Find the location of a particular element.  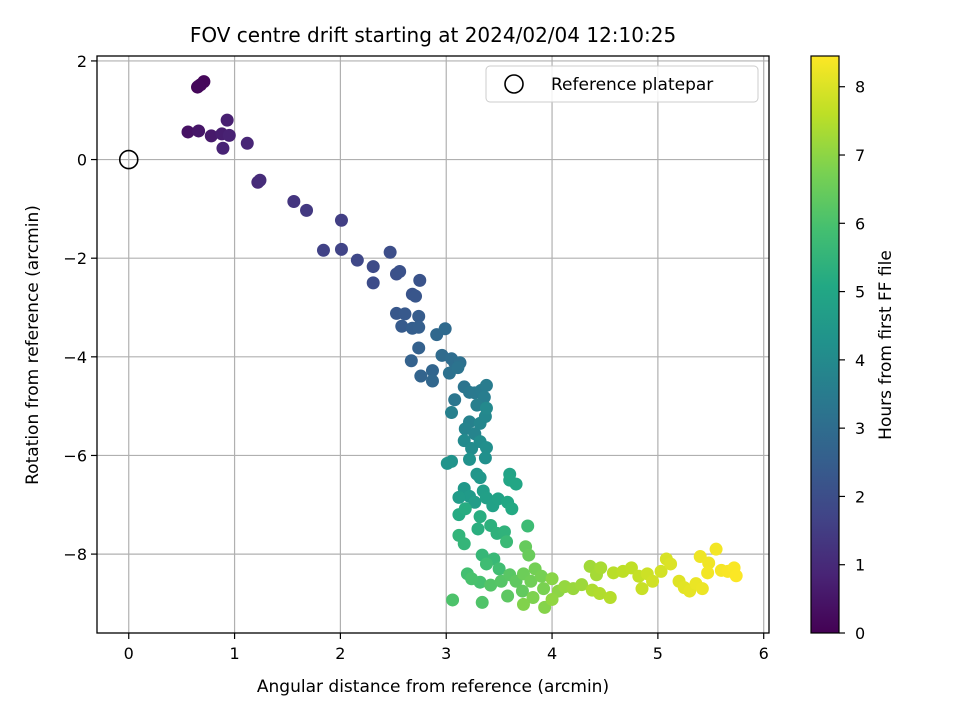

colorbar-tick-label: 3 is located at coordinates (860, 428).